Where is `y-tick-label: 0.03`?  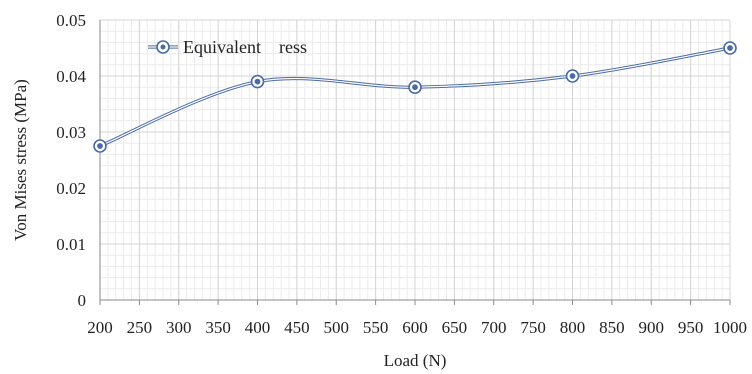
y-tick-label: 0.03 is located at coordinates (71, 132).